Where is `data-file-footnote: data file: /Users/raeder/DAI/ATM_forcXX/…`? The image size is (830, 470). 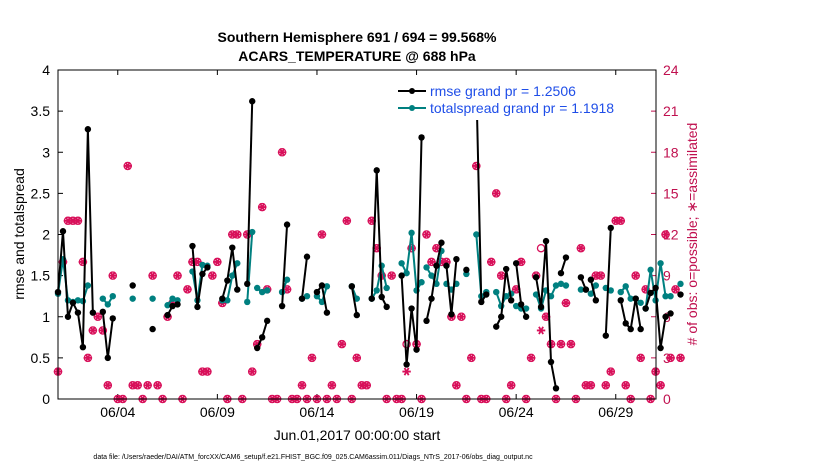 data-file-footnote: data file: /Users/raeder/DAI/ATM_forcXX/… is located at coordinates (313, 457).